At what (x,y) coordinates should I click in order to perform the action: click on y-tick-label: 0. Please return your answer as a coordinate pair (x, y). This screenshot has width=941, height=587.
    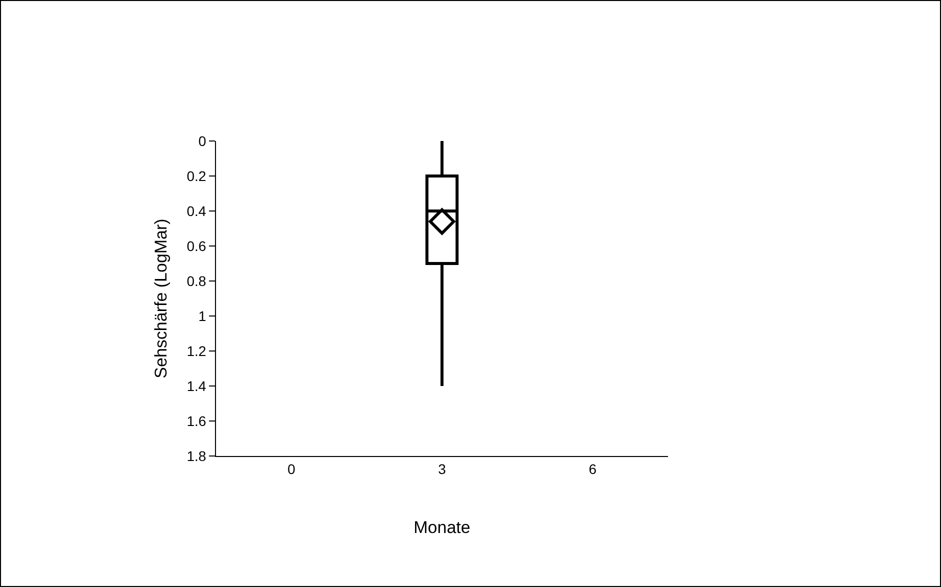
    Looking at the image, I should click on (202, 140).